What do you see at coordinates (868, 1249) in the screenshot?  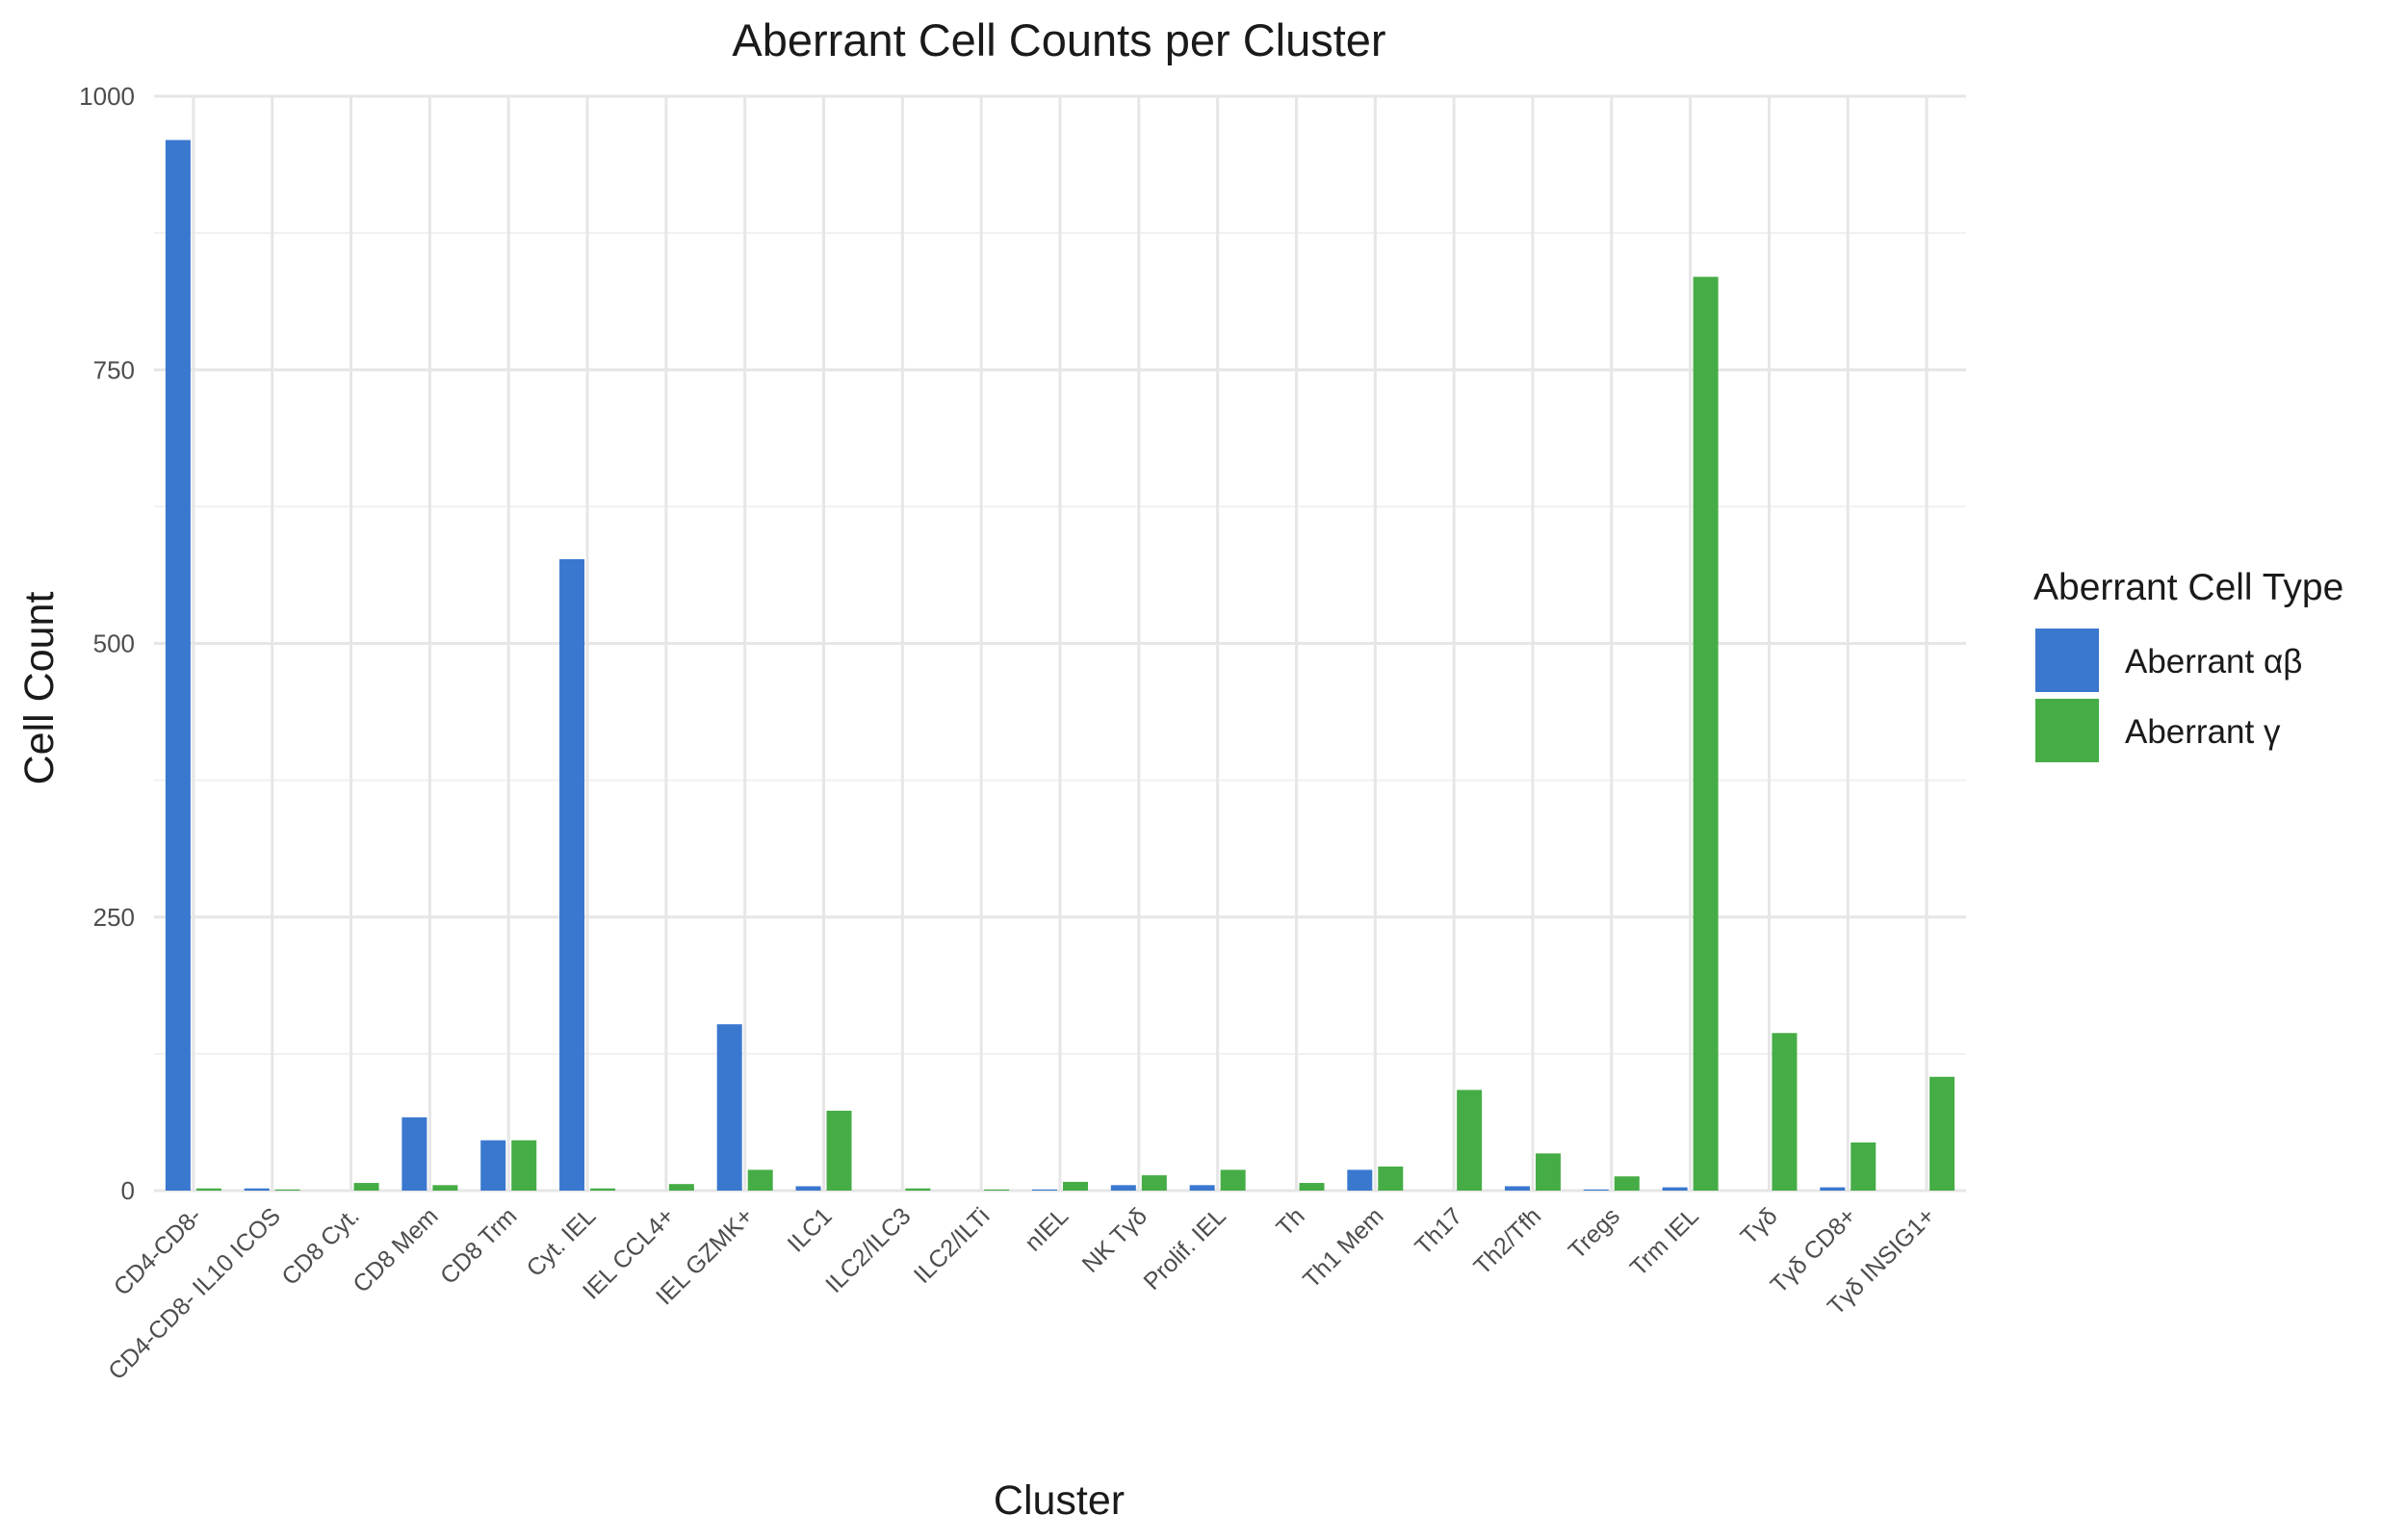 I see `x-tick-label: ILC2/ILC3` at bounding box center [868, 1249].